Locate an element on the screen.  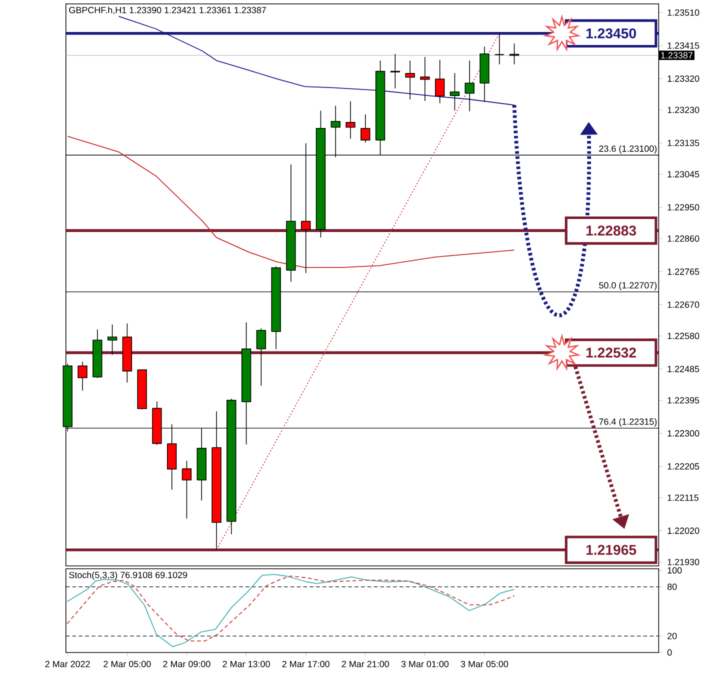
x-tick-label: 2 Mar 13:00 is located at coordinates (246, 664).